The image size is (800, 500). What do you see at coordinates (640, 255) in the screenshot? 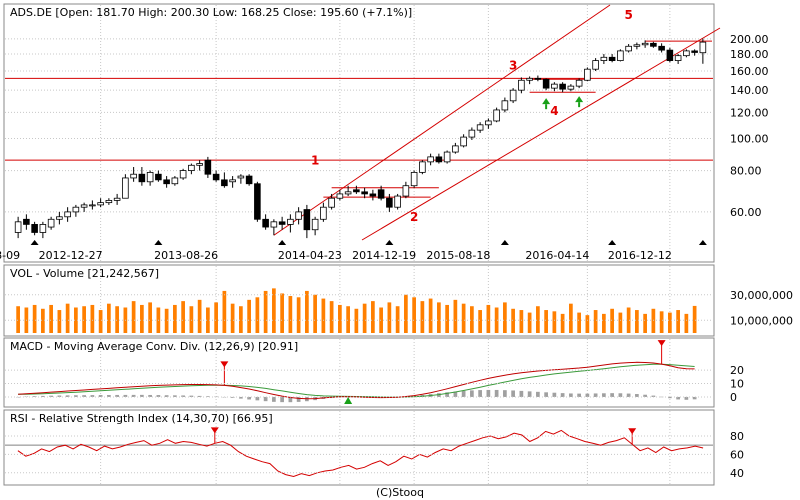
I see `date-tick-label: 2016-12-12` at bounding box center [640, 255].